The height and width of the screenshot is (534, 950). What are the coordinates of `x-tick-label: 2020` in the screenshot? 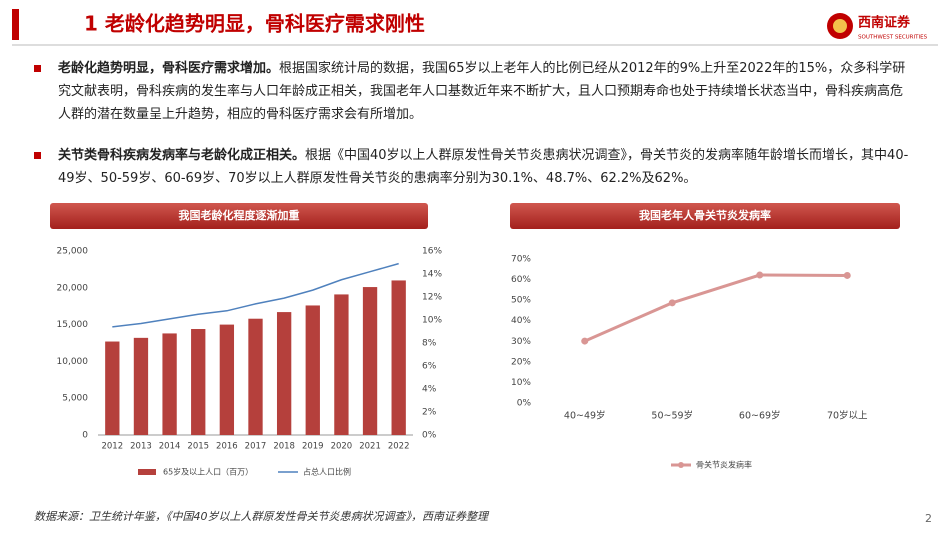 It's located at (342, 447).